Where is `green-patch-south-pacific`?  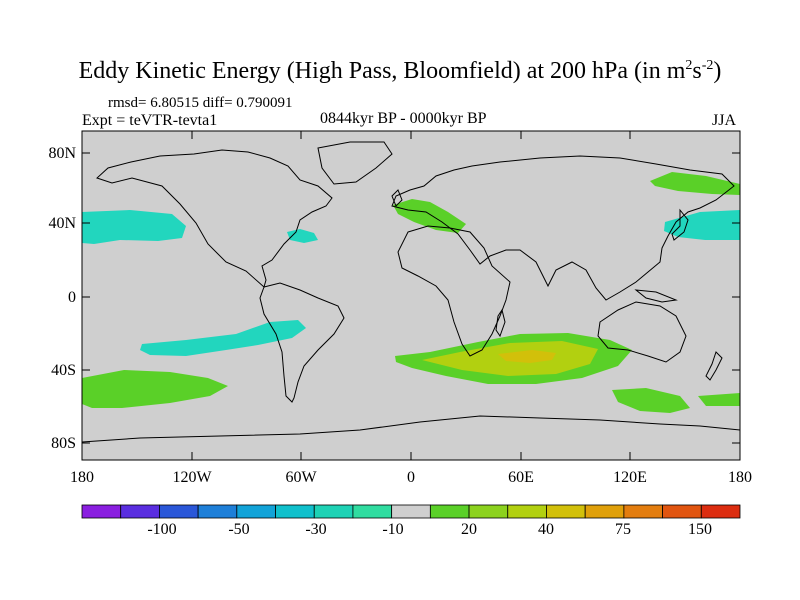 green-patch-south-pacific is located at coordinates (155, 389).